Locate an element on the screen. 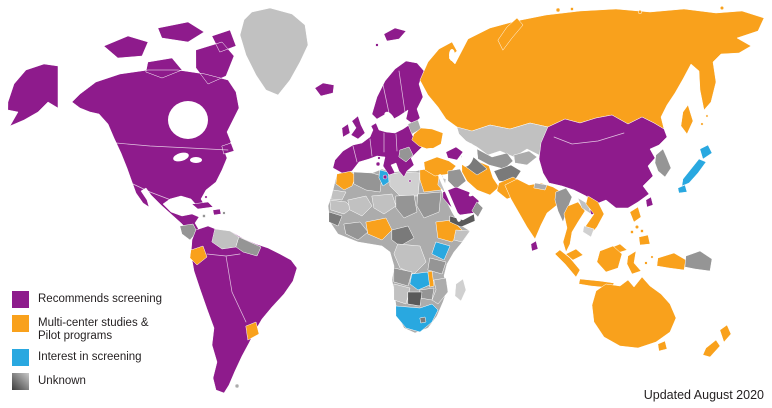 The image size is (772, 408). philippines-luzon is located at coordinates (635, 214).